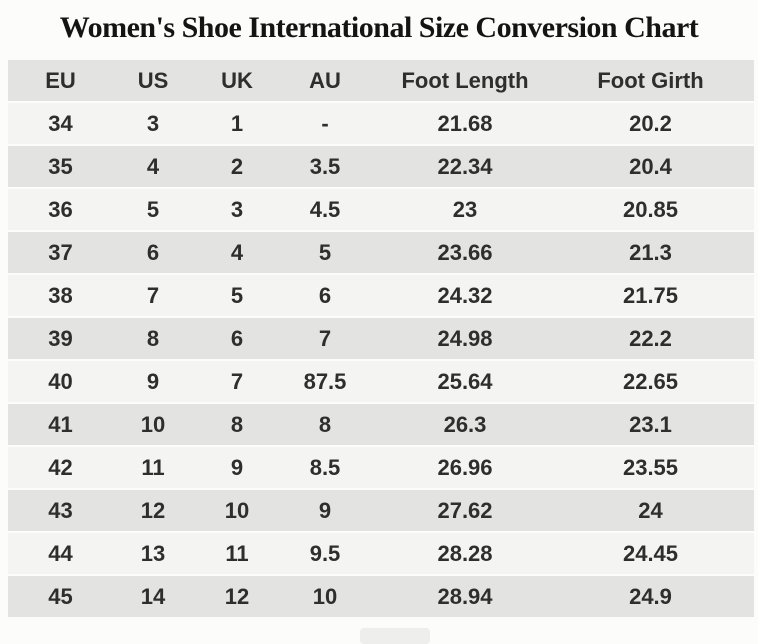 This screenshot has height=644, width=758. I want to click on table-cell: 28.28, so click(465, 553).